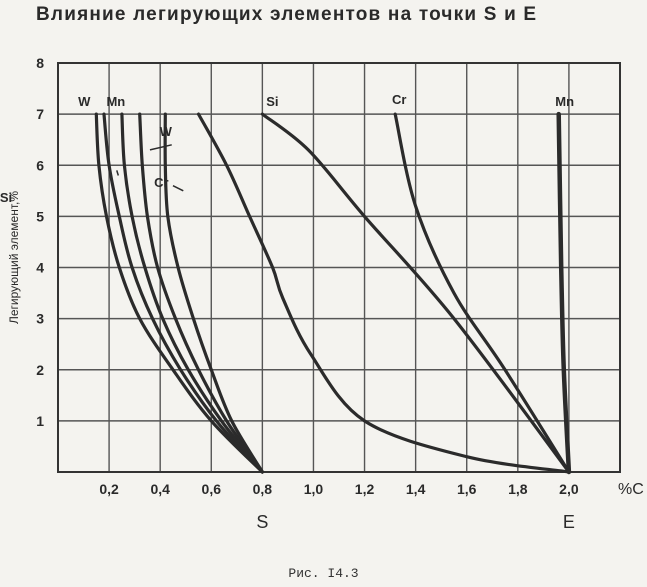  Describe the element at coordinates (518, 489) in the screenshot. I see `x-tick-label: 1,8` at that location.